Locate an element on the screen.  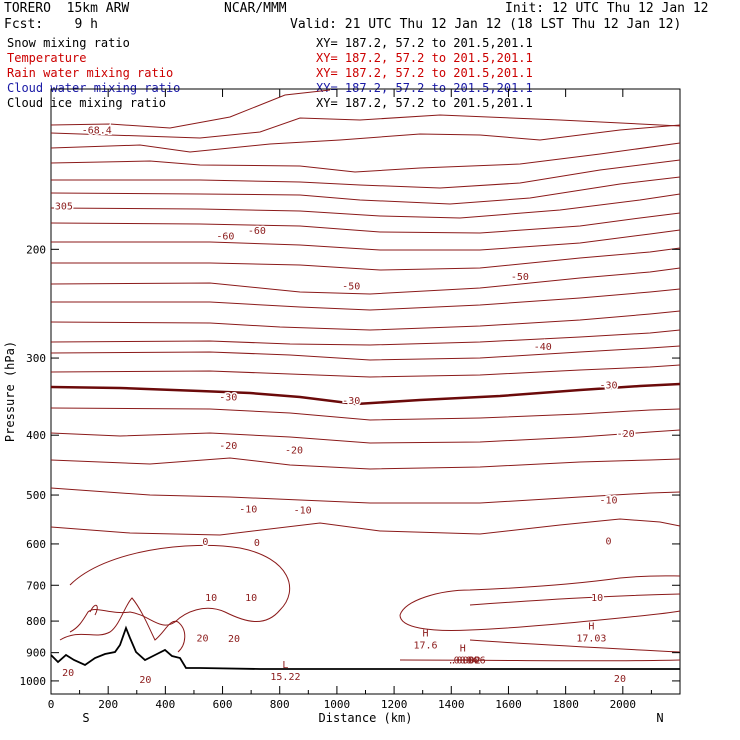
center-name: NCAR/MMM is located at coordinates (255, 8).